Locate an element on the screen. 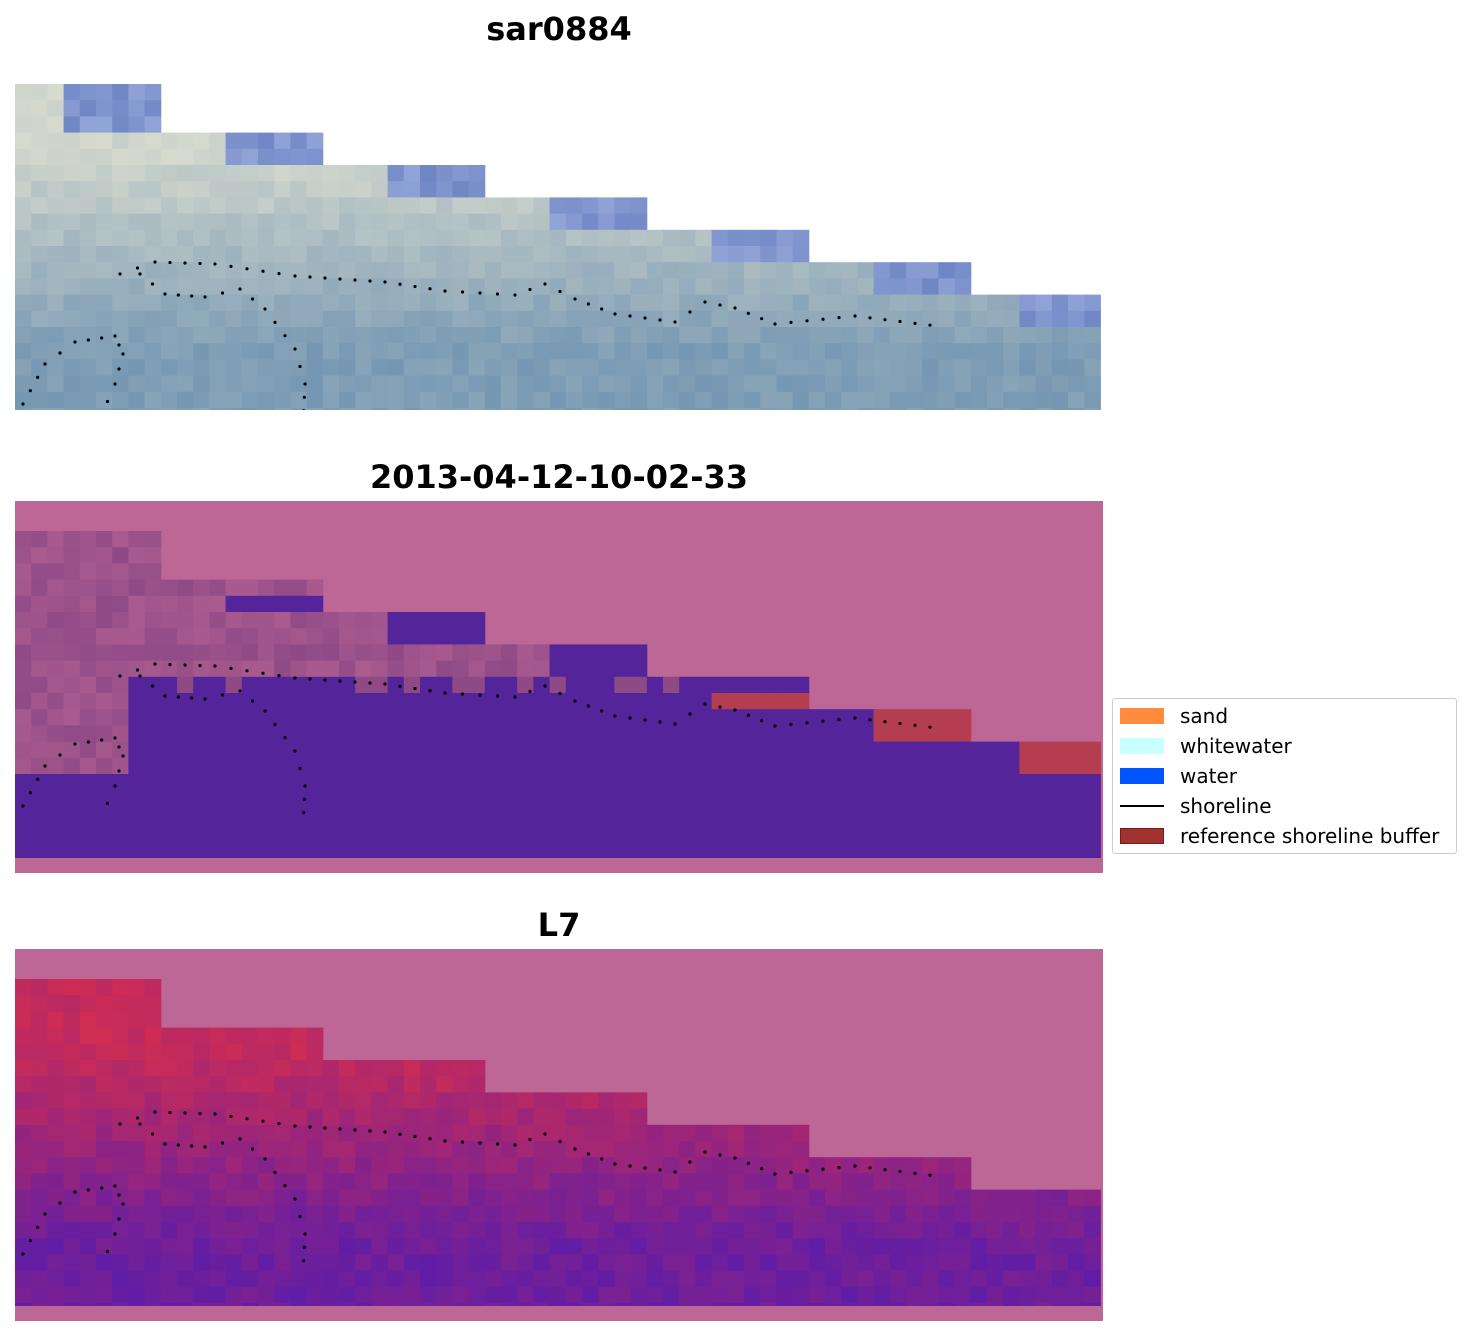 This screenshot has width=1473, height=1337. water-swatch is located at coordinates (1142, 776).